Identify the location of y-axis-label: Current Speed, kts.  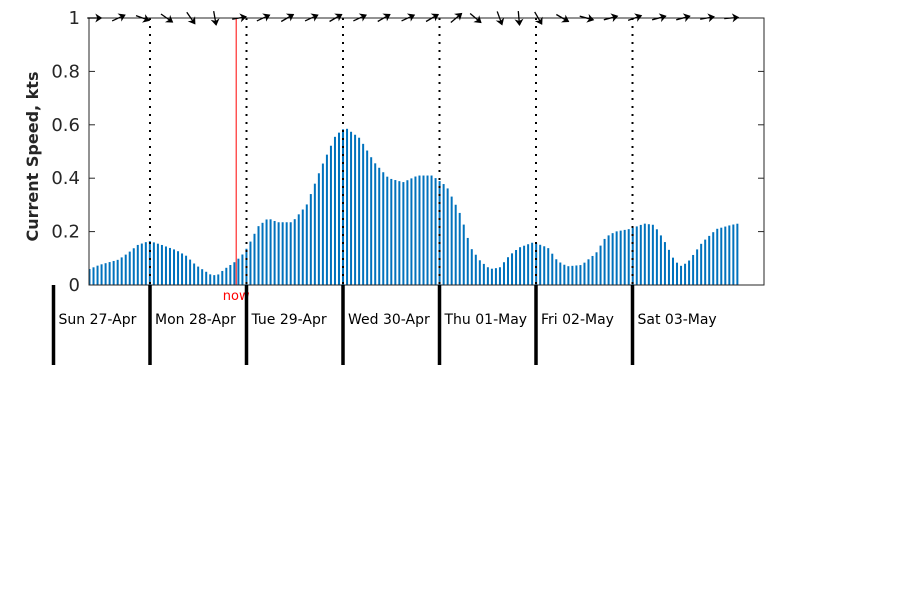
(32, 157).